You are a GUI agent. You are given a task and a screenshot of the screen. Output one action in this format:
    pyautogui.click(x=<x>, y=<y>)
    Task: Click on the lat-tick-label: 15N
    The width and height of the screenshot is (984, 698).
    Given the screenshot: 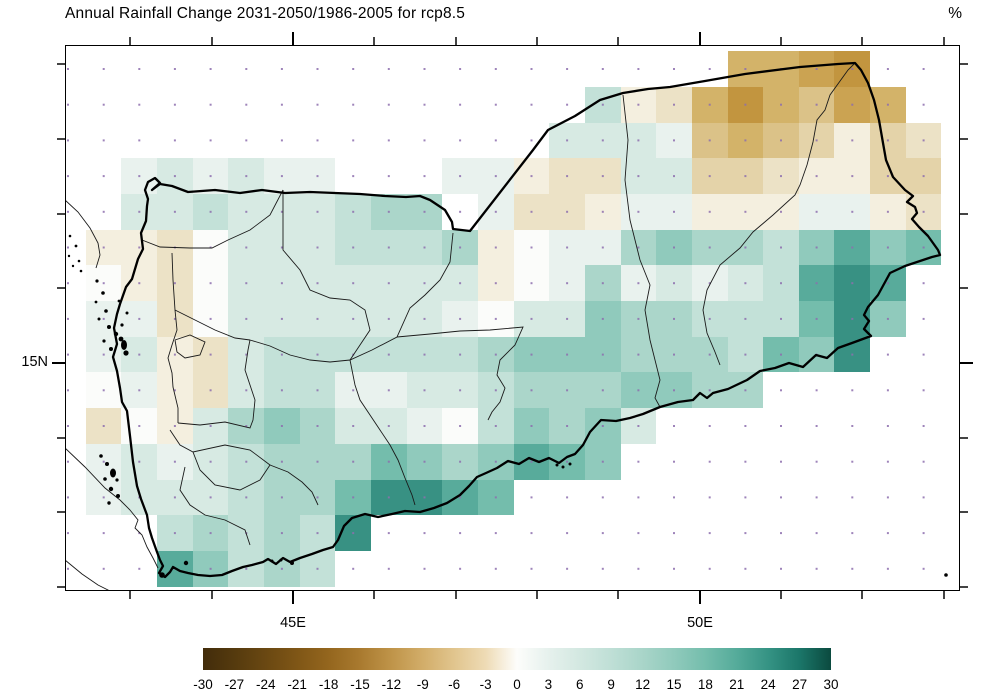 What is the action you would take?
    pyautogui.click(x=34, y=362)
    